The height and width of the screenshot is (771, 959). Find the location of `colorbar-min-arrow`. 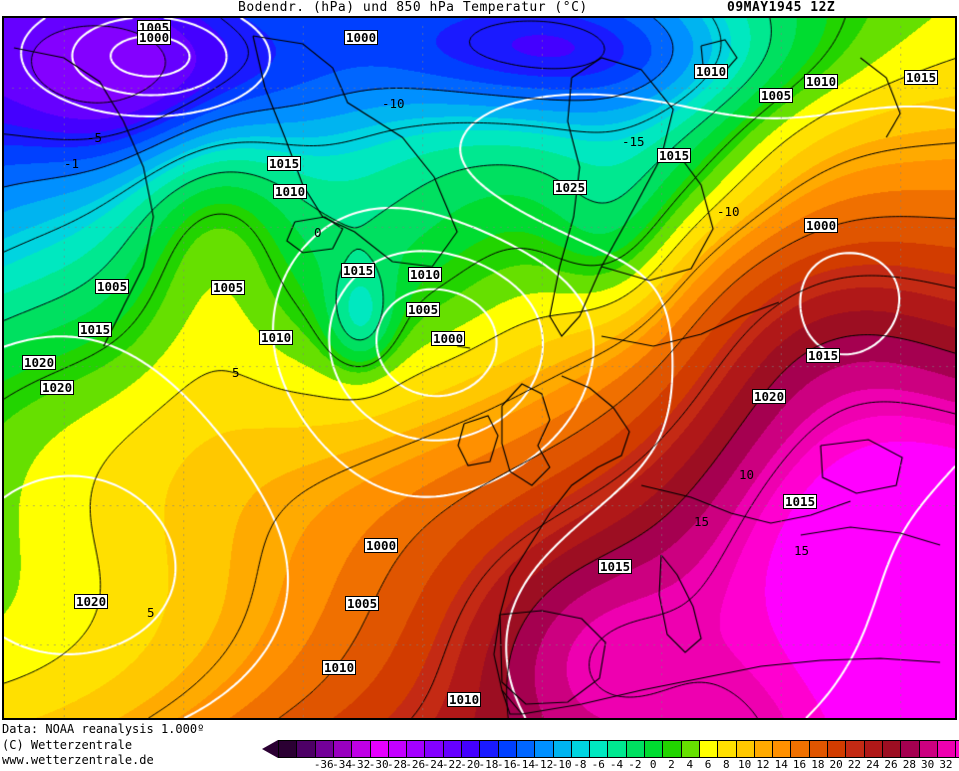

colorbar-min-arrow is located at coordinates (270, 749).